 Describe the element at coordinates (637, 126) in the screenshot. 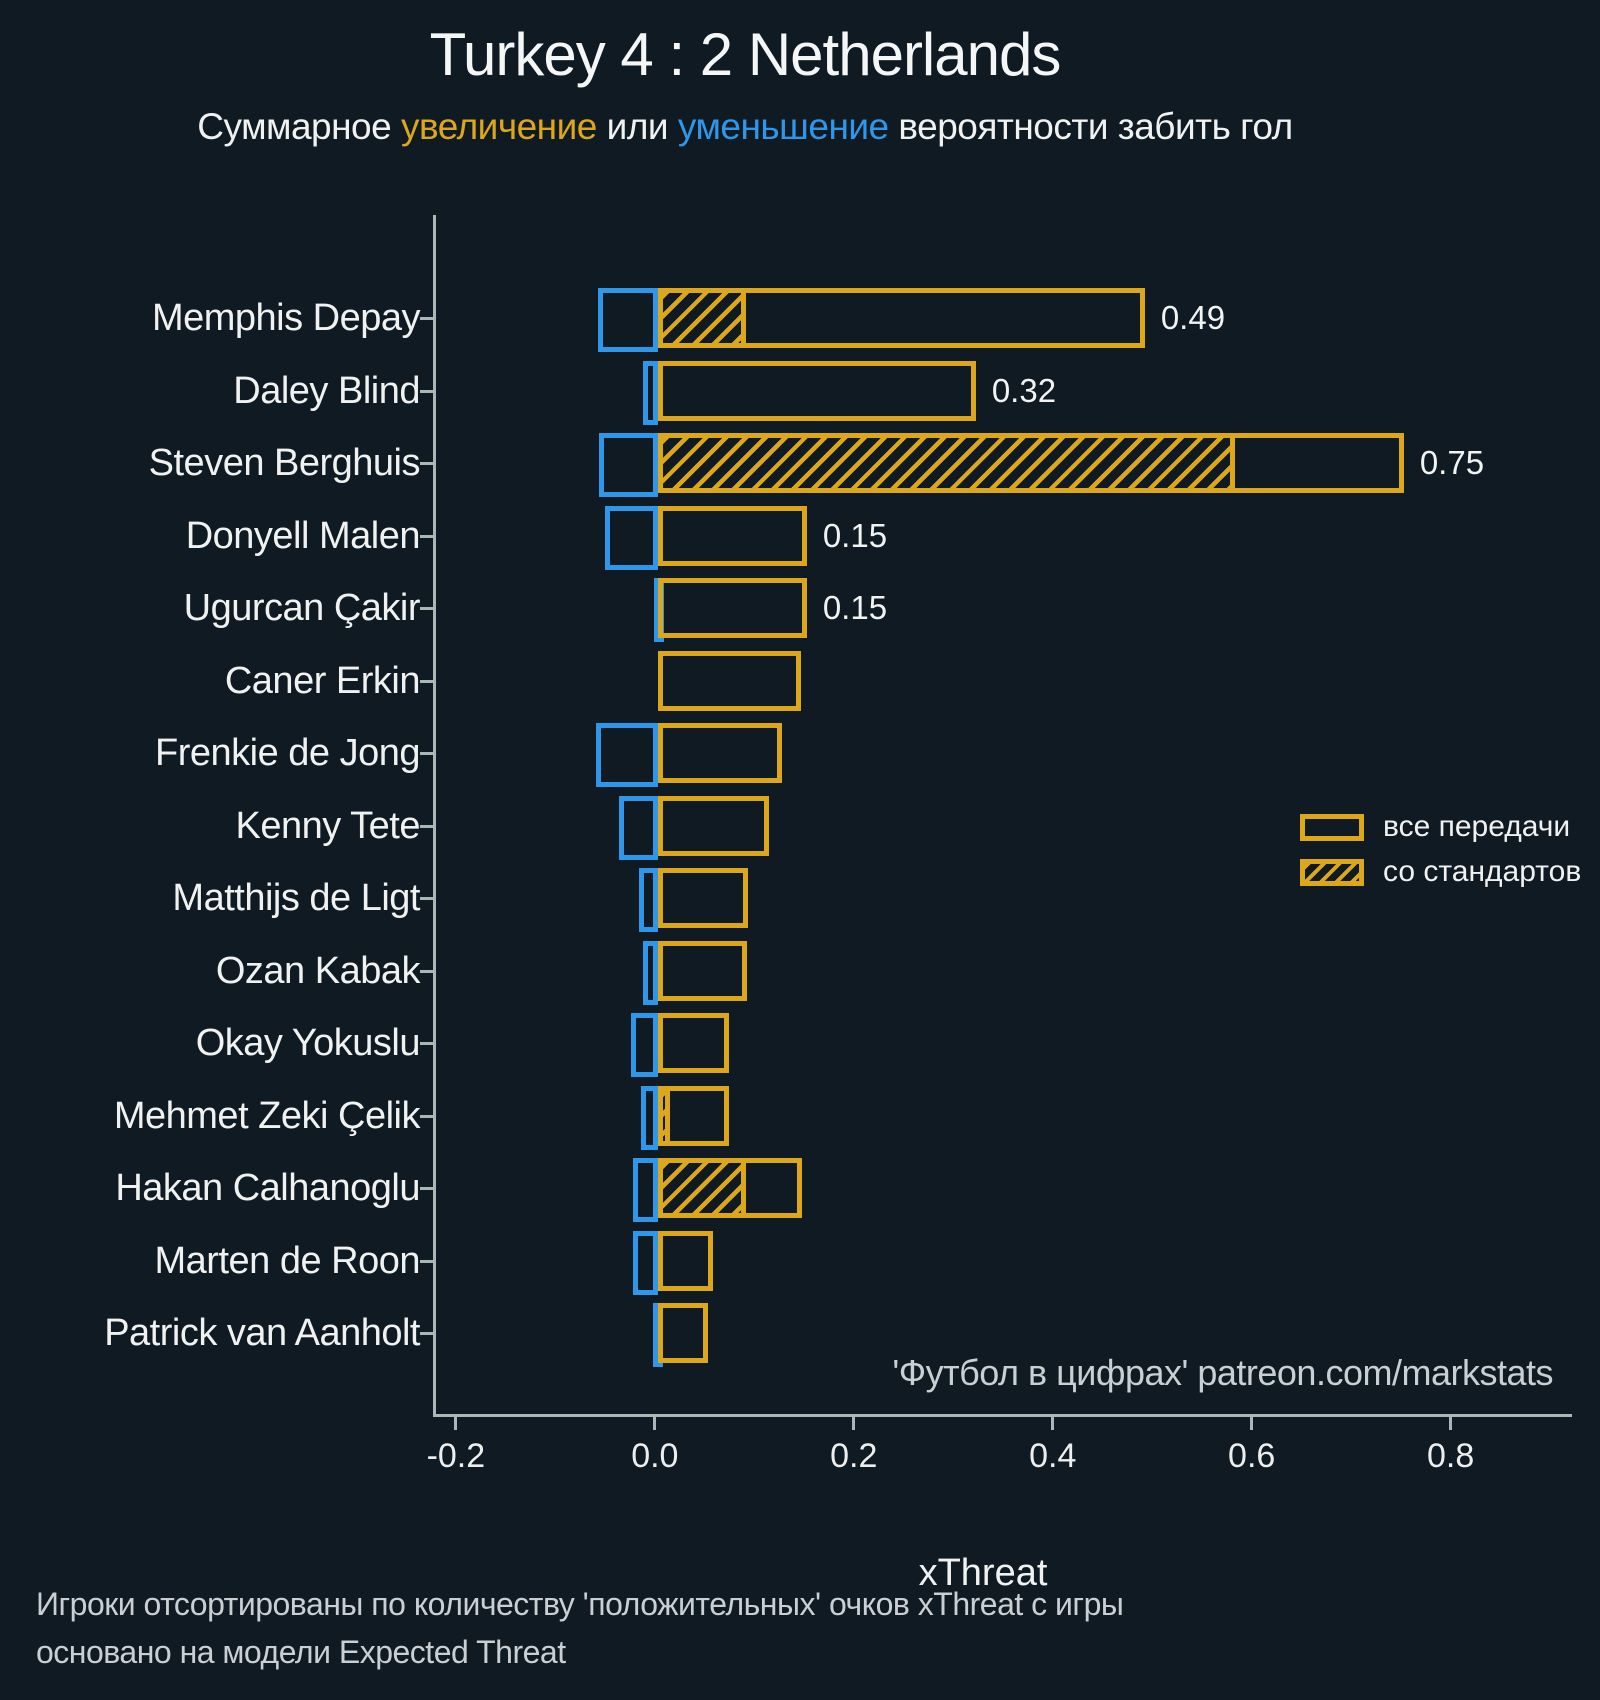

I see `subtitle-part2: или` at that location.